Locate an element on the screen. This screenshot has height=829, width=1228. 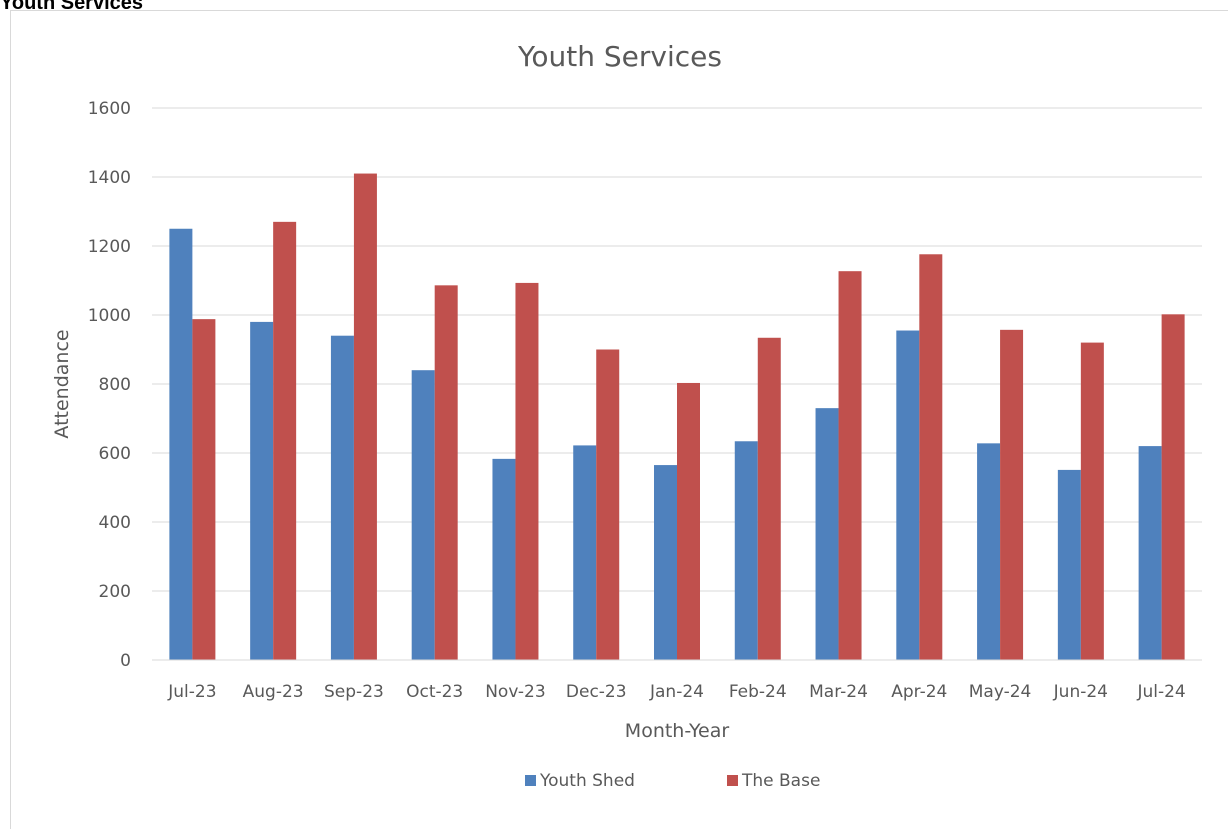
x-tick-label: Jul-23 is located at coordinates (191, 692).